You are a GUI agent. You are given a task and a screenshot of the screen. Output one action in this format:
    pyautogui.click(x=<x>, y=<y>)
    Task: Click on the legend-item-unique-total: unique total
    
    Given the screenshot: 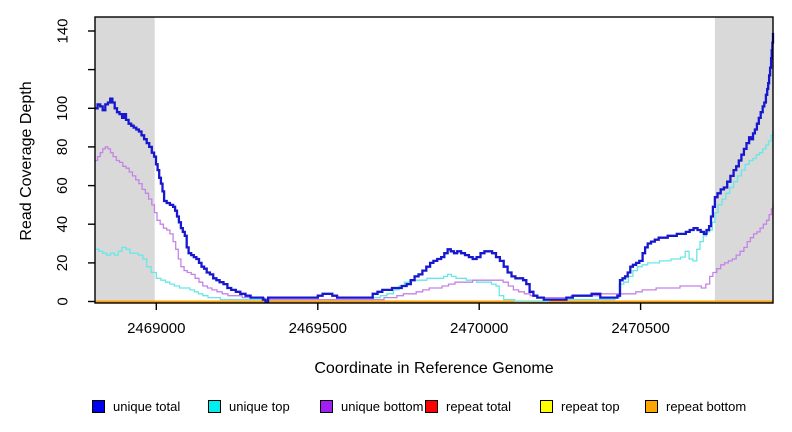 What is the action you would take?
    pyautogui.click(x=136, y=406)
    